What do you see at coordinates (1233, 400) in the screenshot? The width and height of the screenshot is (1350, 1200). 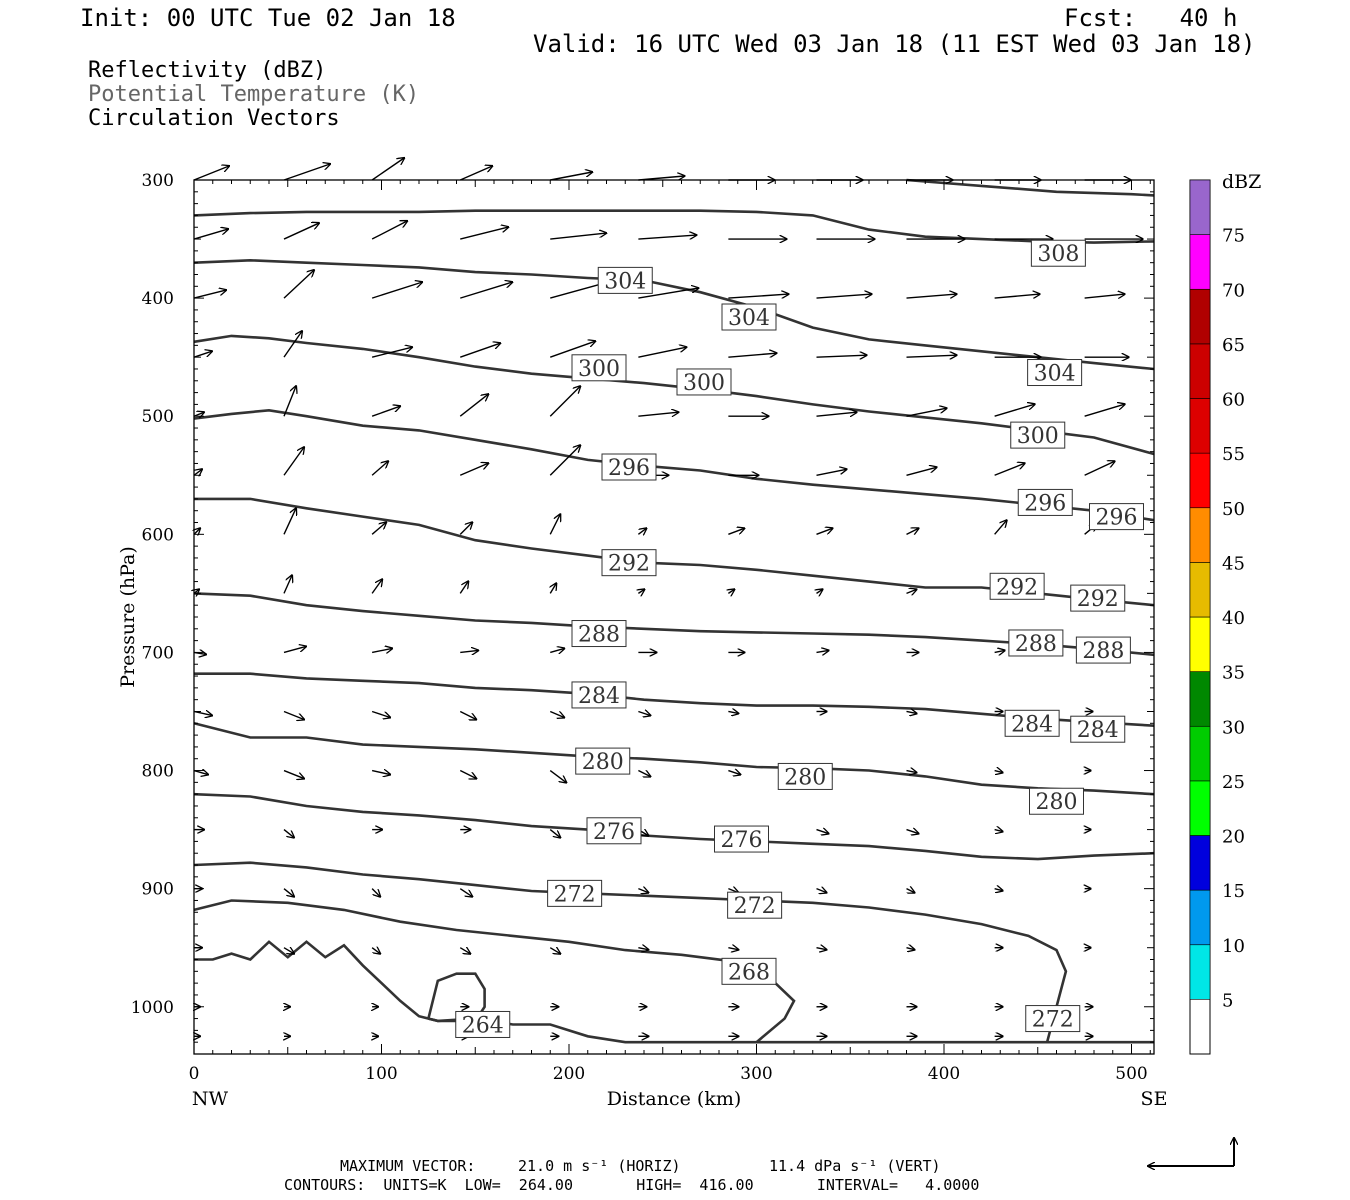 I see `colorbar-label-60: 60` at bounding box center [1233, 400].